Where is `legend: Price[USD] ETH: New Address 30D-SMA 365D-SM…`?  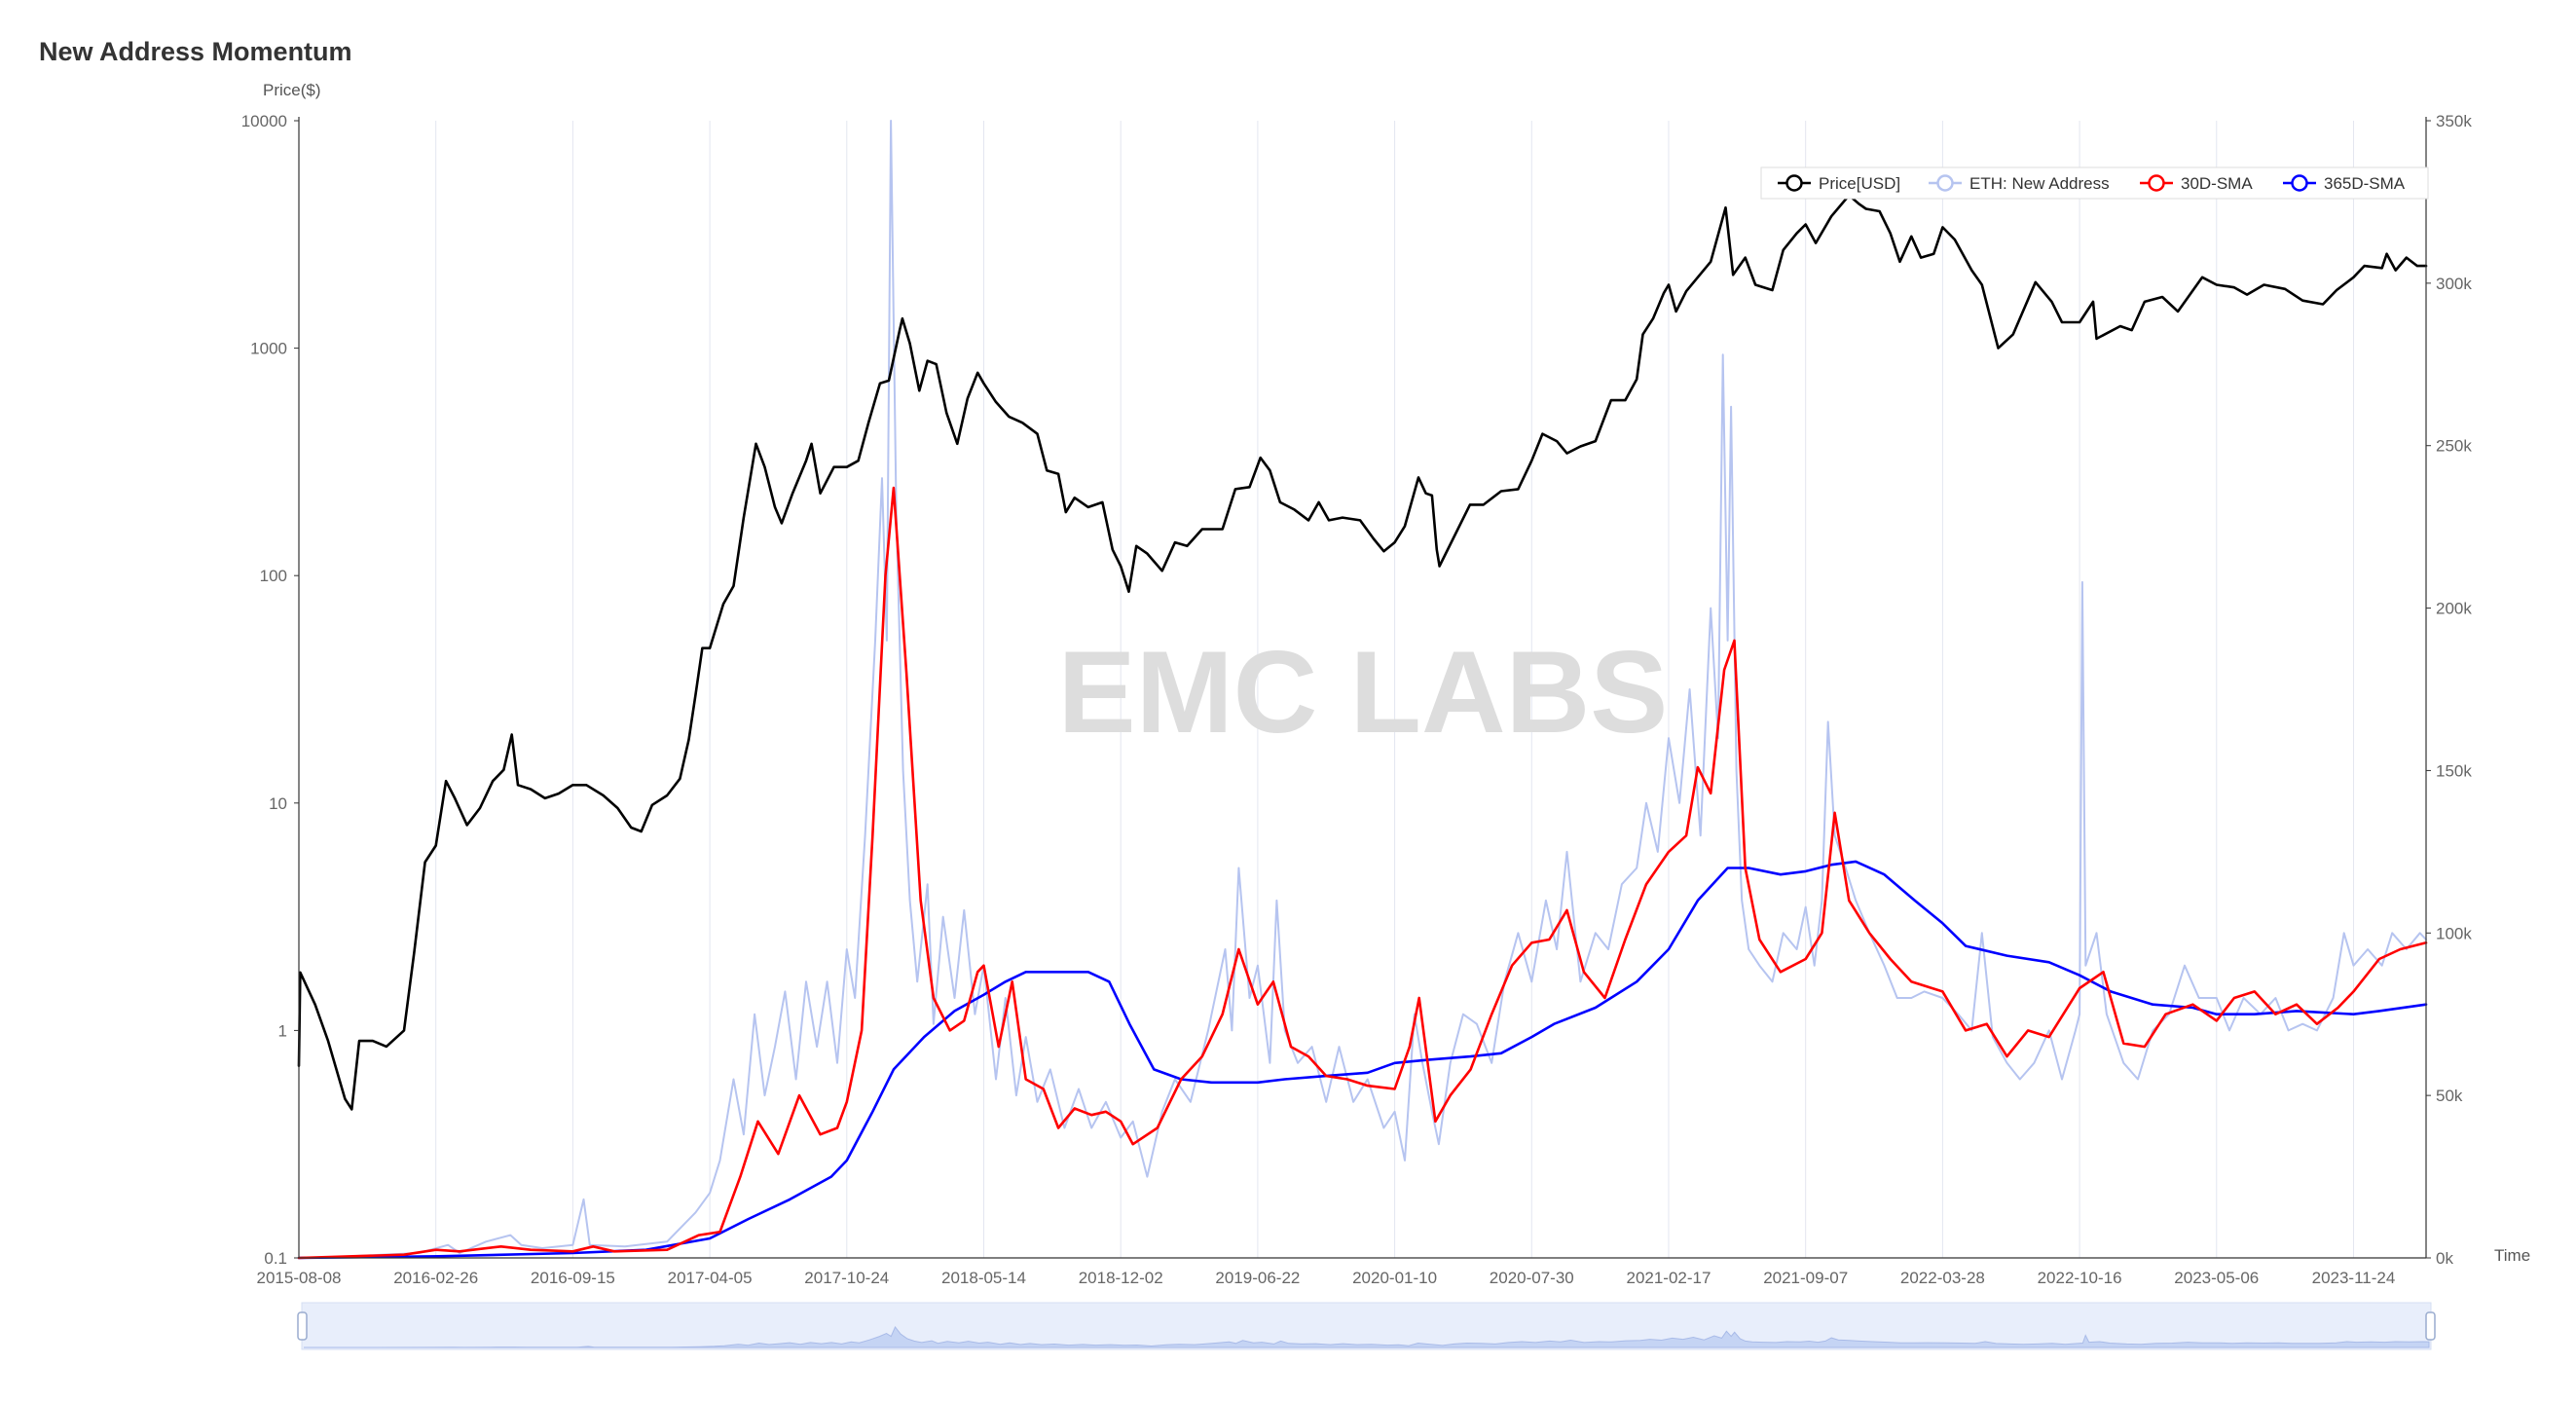 legend: Price[USD] ETH: New Address 30D-SMA 365D-SM… is located at coordinates (2094, 183).